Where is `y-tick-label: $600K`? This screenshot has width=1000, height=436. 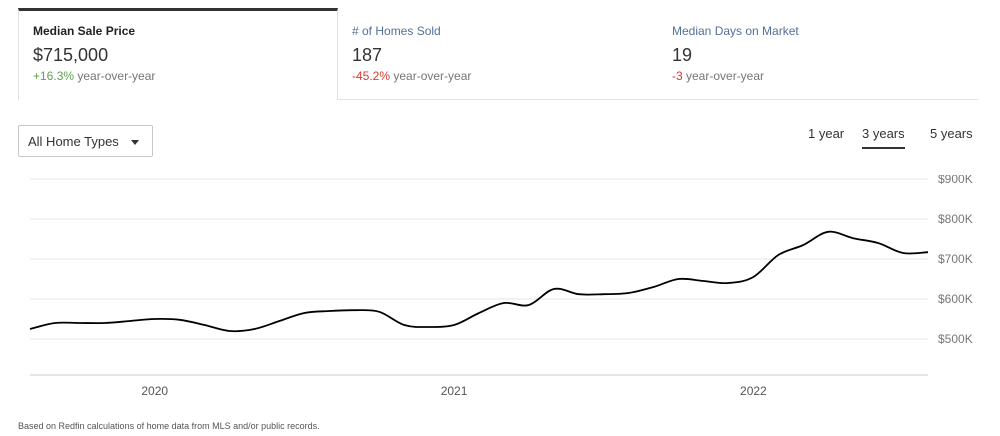 y-tick-label: $600K is located at coordinates (955, 299).